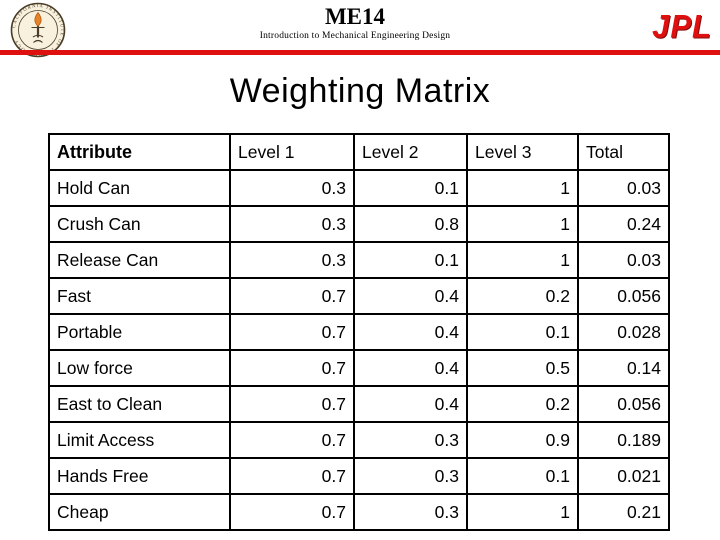  I want to click on table-row: Hands Free 0.7 0.3 0.1 0.021, so click(359, 476).